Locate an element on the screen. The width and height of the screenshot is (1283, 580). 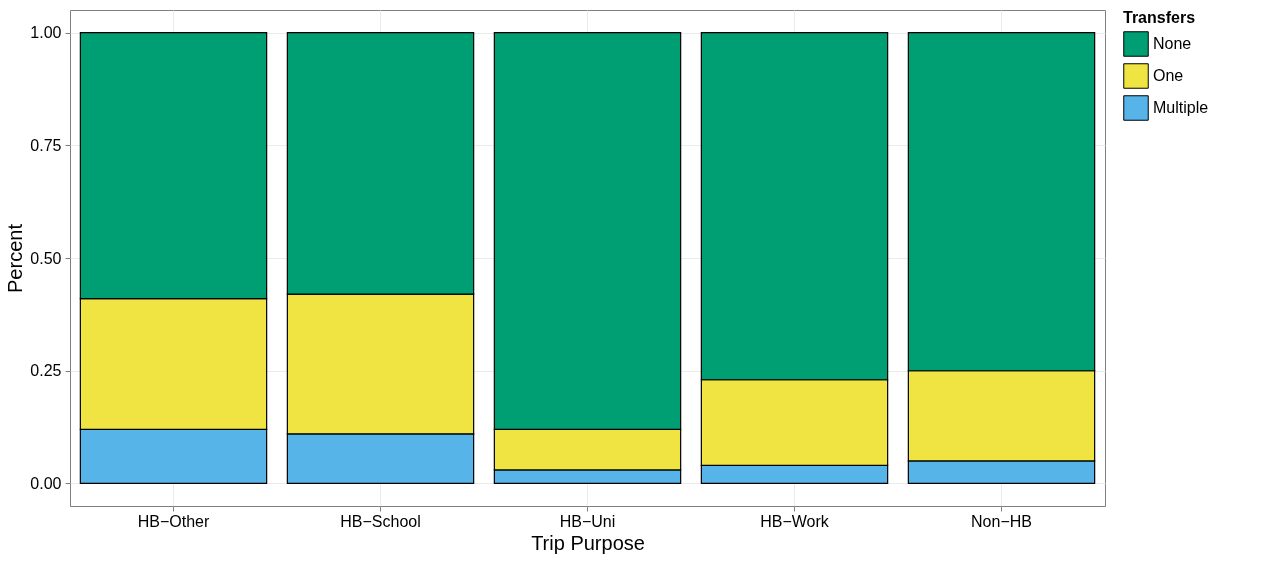
x-tick-label: HB−Other is located at coordinates (173, 521).